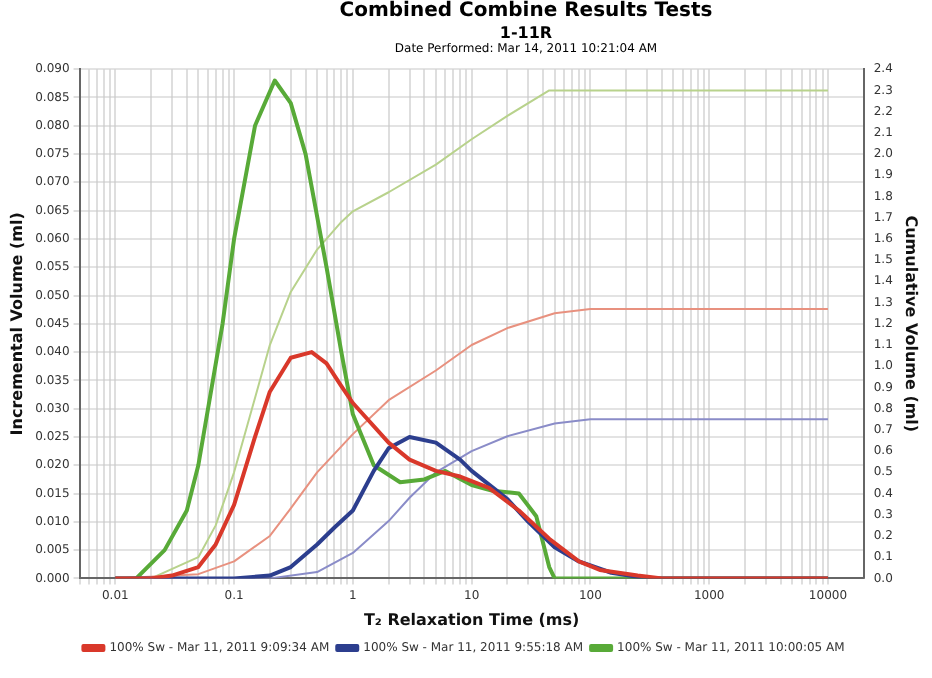  I want to click on chart-title: Combined Combine Results Tests, so click(526, 12).